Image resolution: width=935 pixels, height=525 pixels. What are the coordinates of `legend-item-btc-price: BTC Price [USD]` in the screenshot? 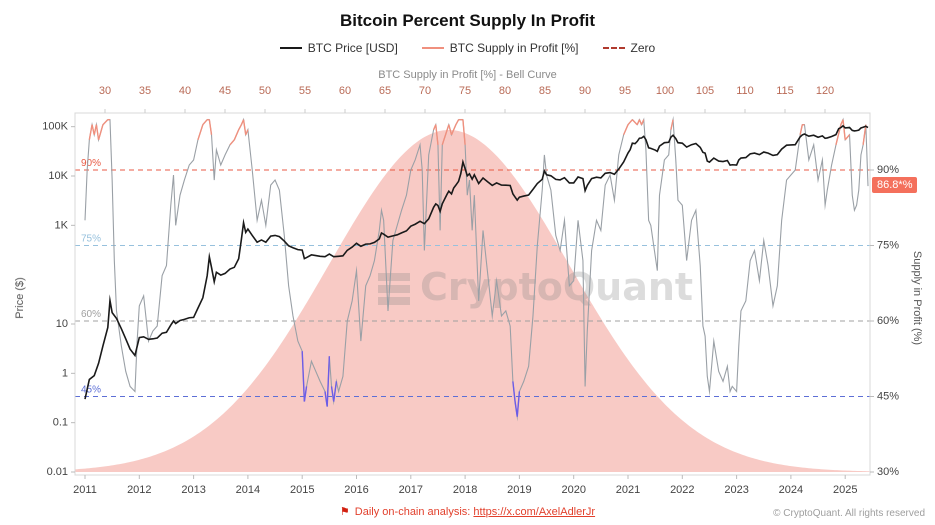 It's located at (338, 48).